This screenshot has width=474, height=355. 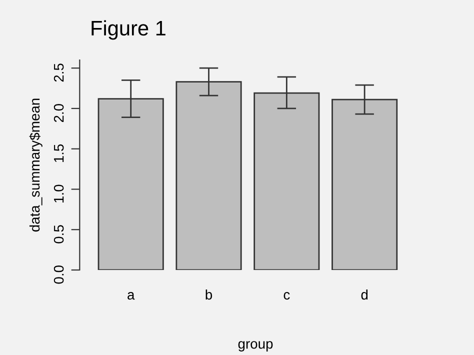 I want to click on y-tick-label: 1.5, so click(x=59, y=153).